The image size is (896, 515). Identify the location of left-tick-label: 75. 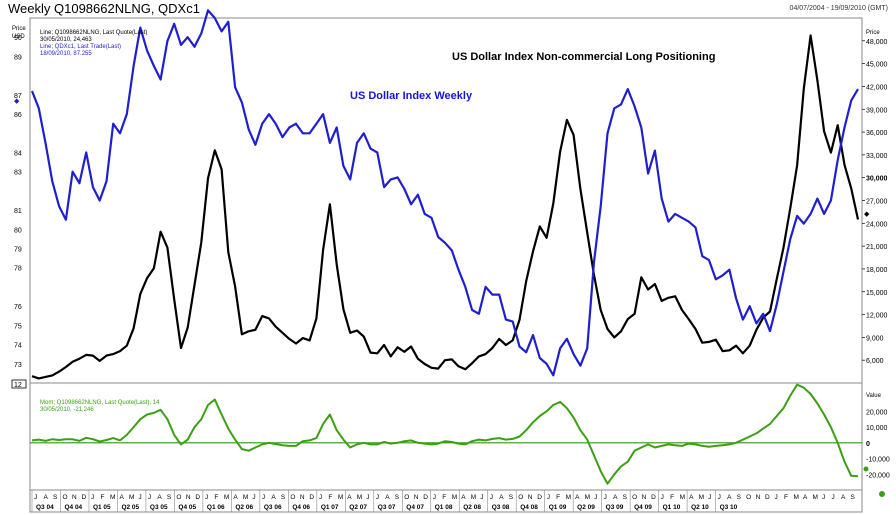
(18, 326).